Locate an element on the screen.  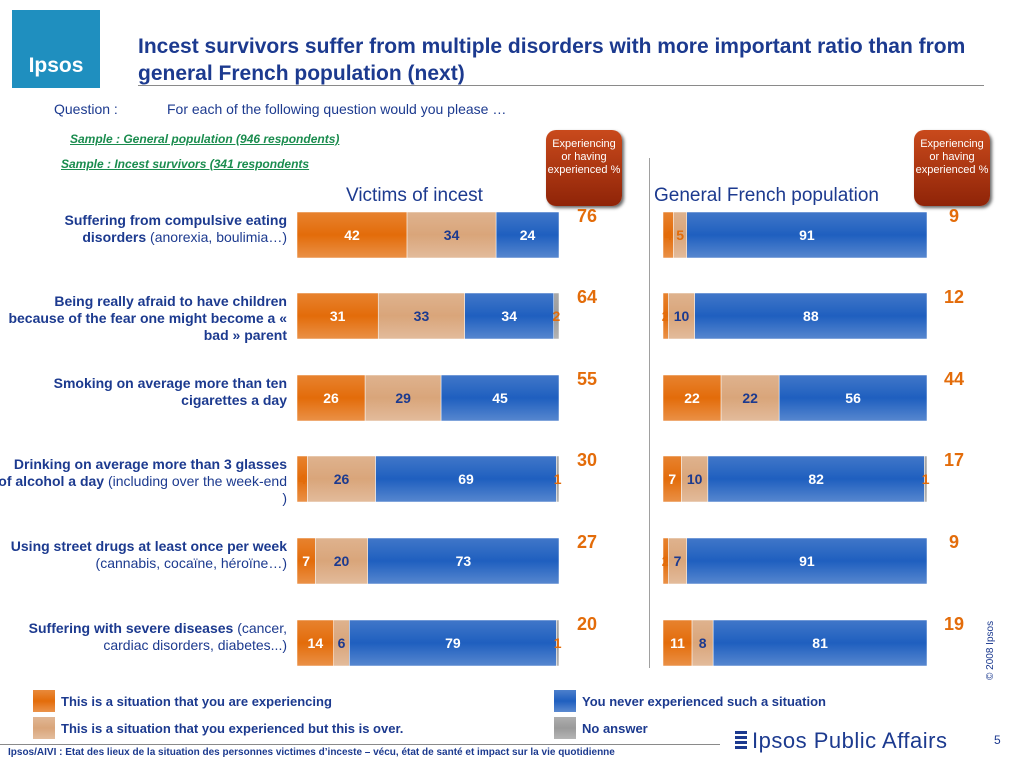
legend-swatch-never is located at coordinates (565, 701).